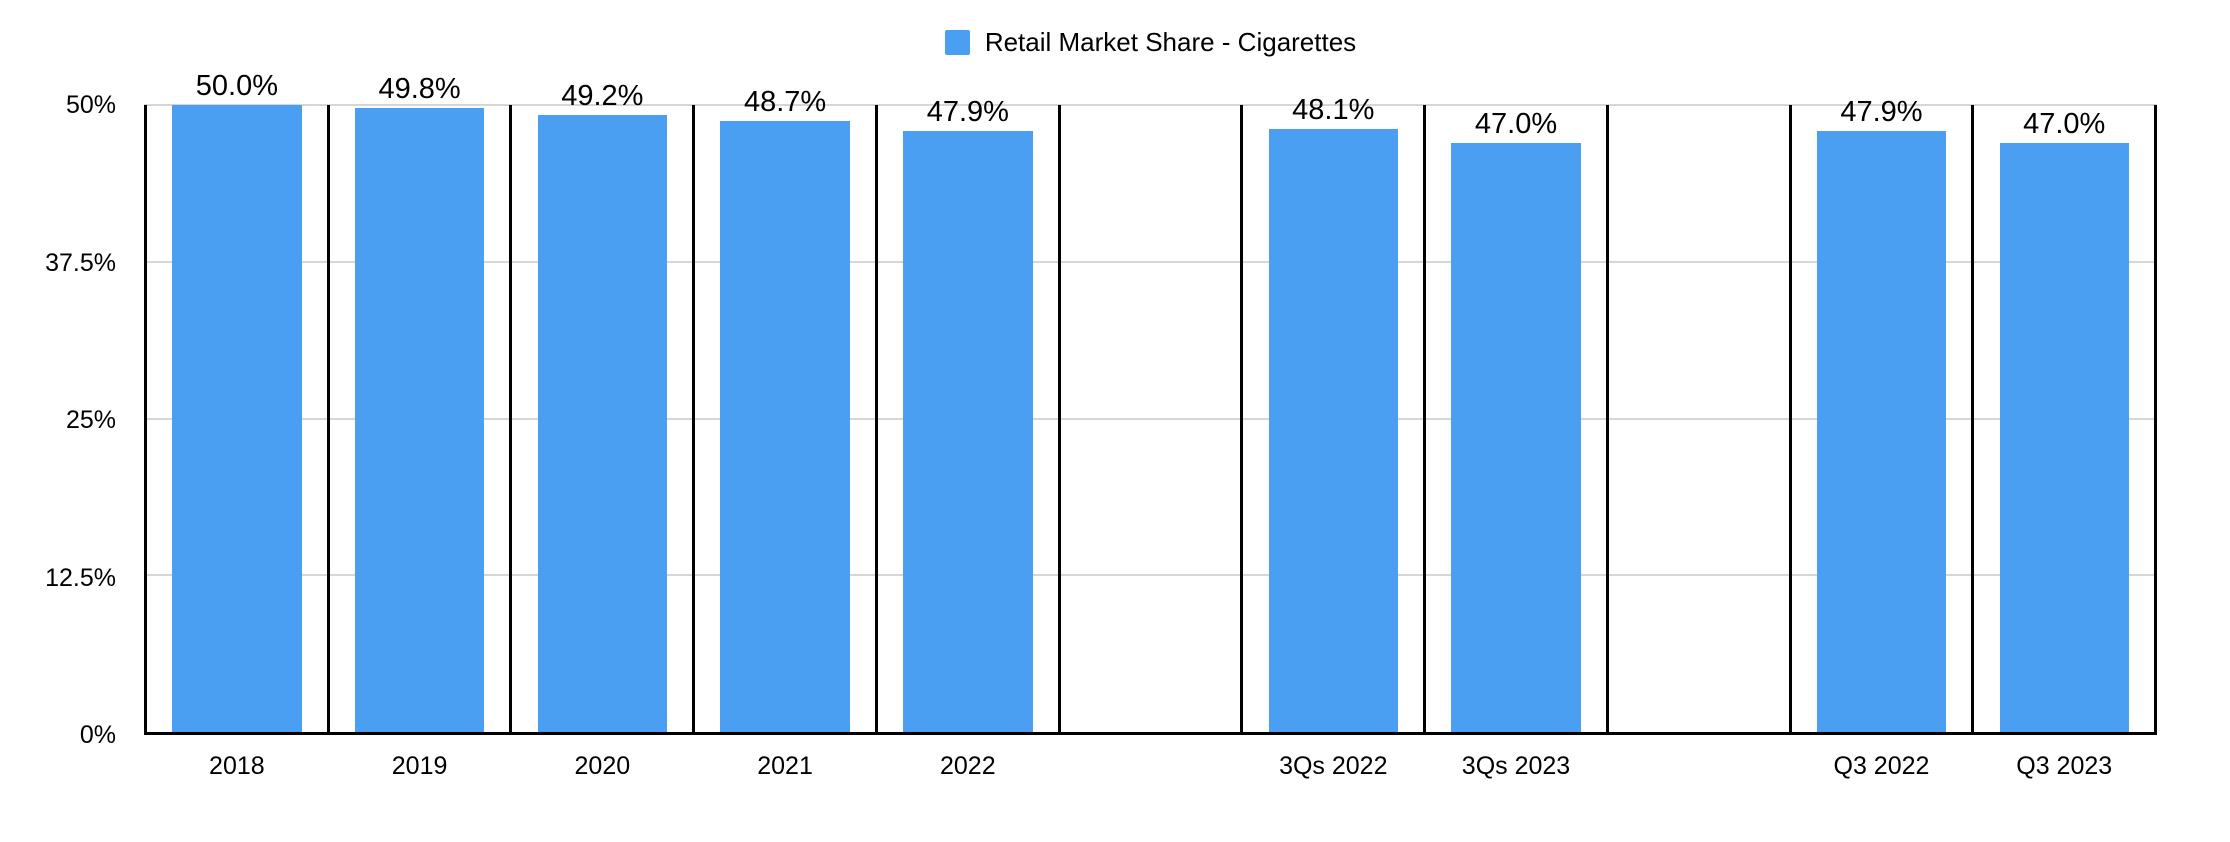  Describe the element at coordinates (80, 262) in the screenshot. I see `y-axis-tick-label: 37.5%` at that location.